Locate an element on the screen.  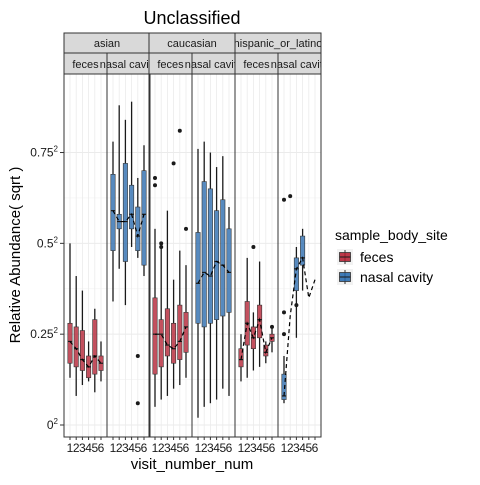
y-axis-title: Relative Abundance( sqrt ) is located at coordinates (15, 255).